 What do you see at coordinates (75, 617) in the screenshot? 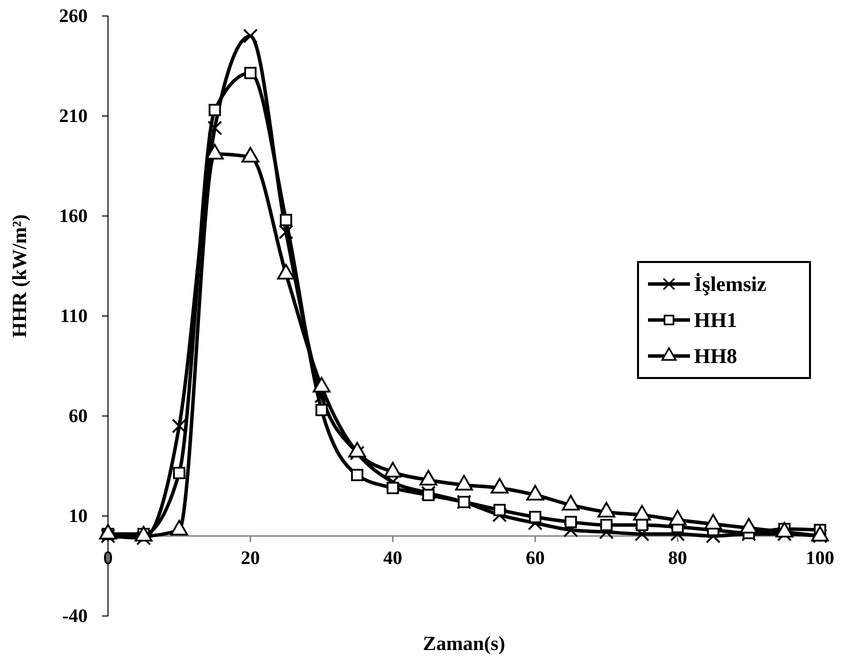
I see `y-tick-label: -40` at bounding box center [75, 617].